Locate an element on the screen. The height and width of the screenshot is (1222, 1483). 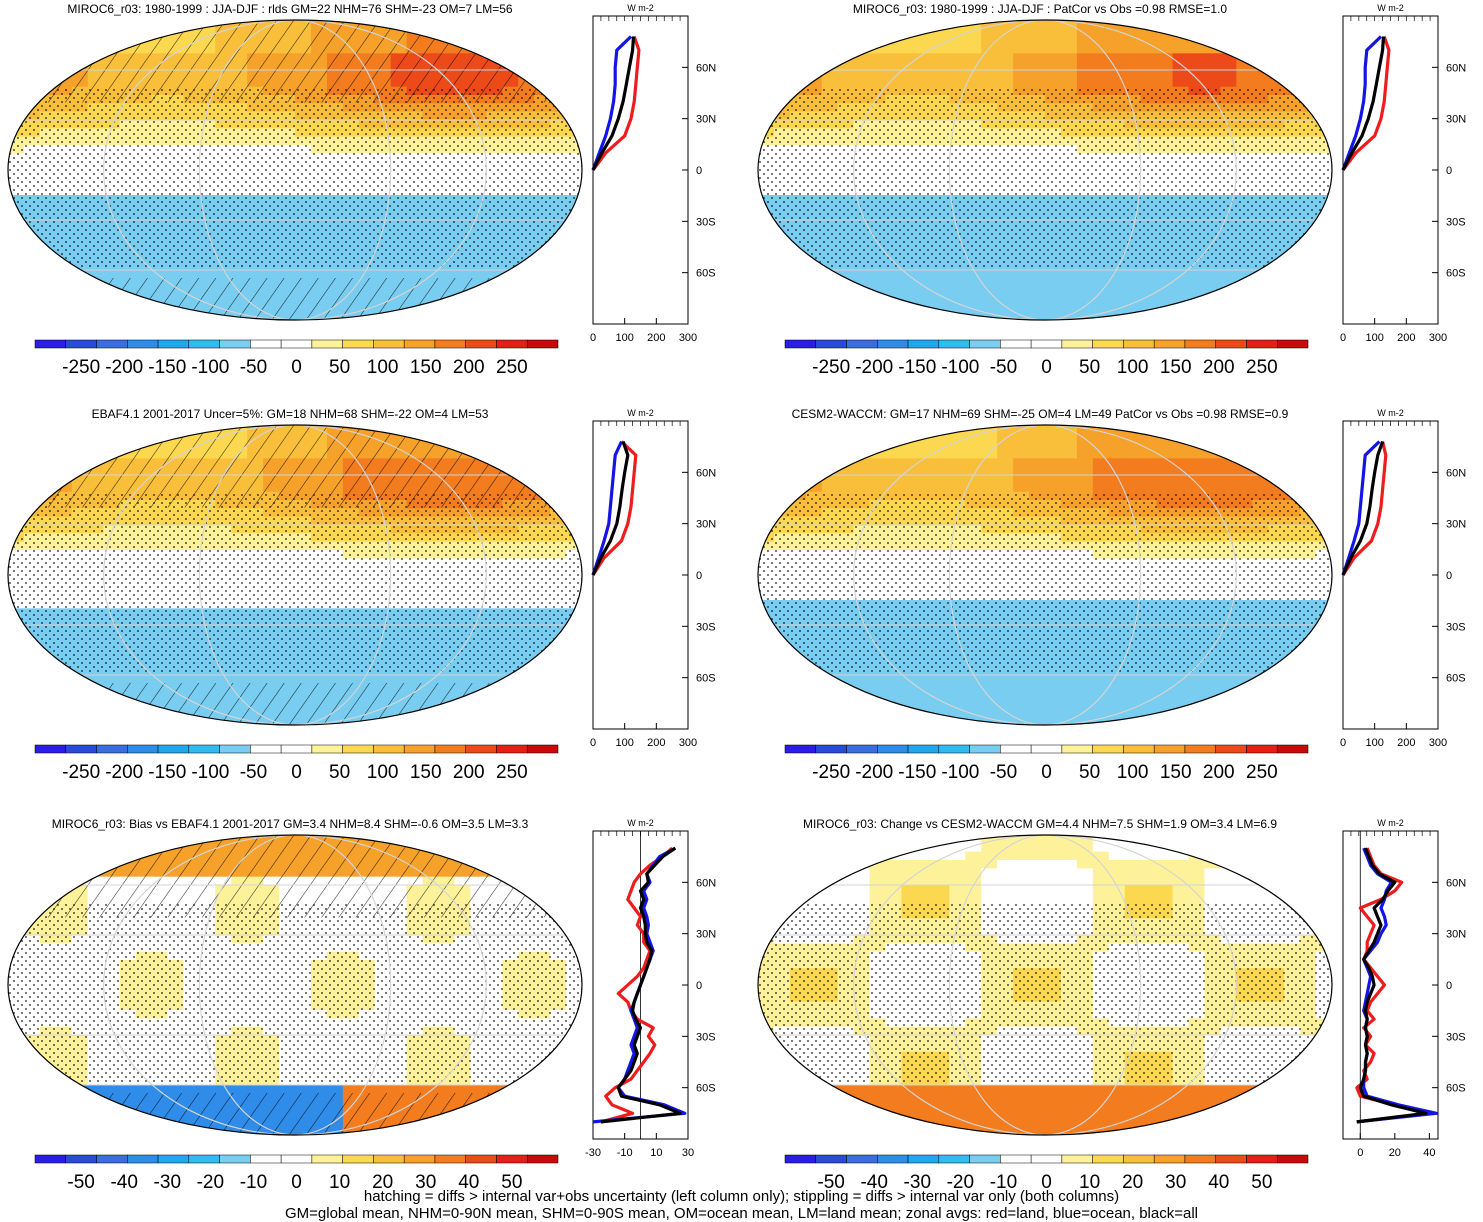
colorbar-label: -50 is located at coordinates (253, 367).